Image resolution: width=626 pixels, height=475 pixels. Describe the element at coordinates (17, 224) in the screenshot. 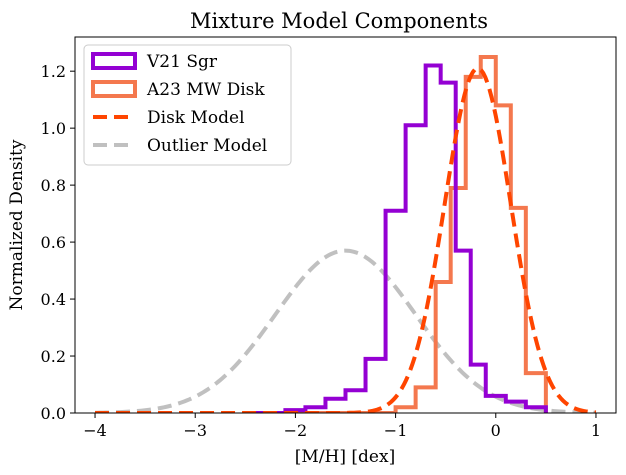

I see `y-axis-label: Normalized Density` at that location.